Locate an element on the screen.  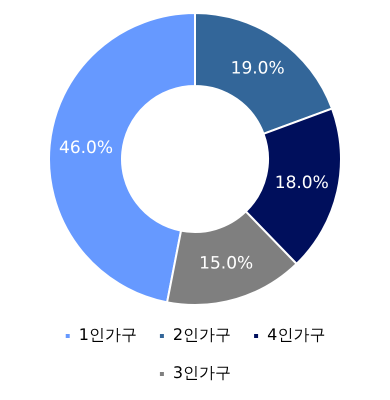
data-label: 46.0% is located at coordinates (86, 148).